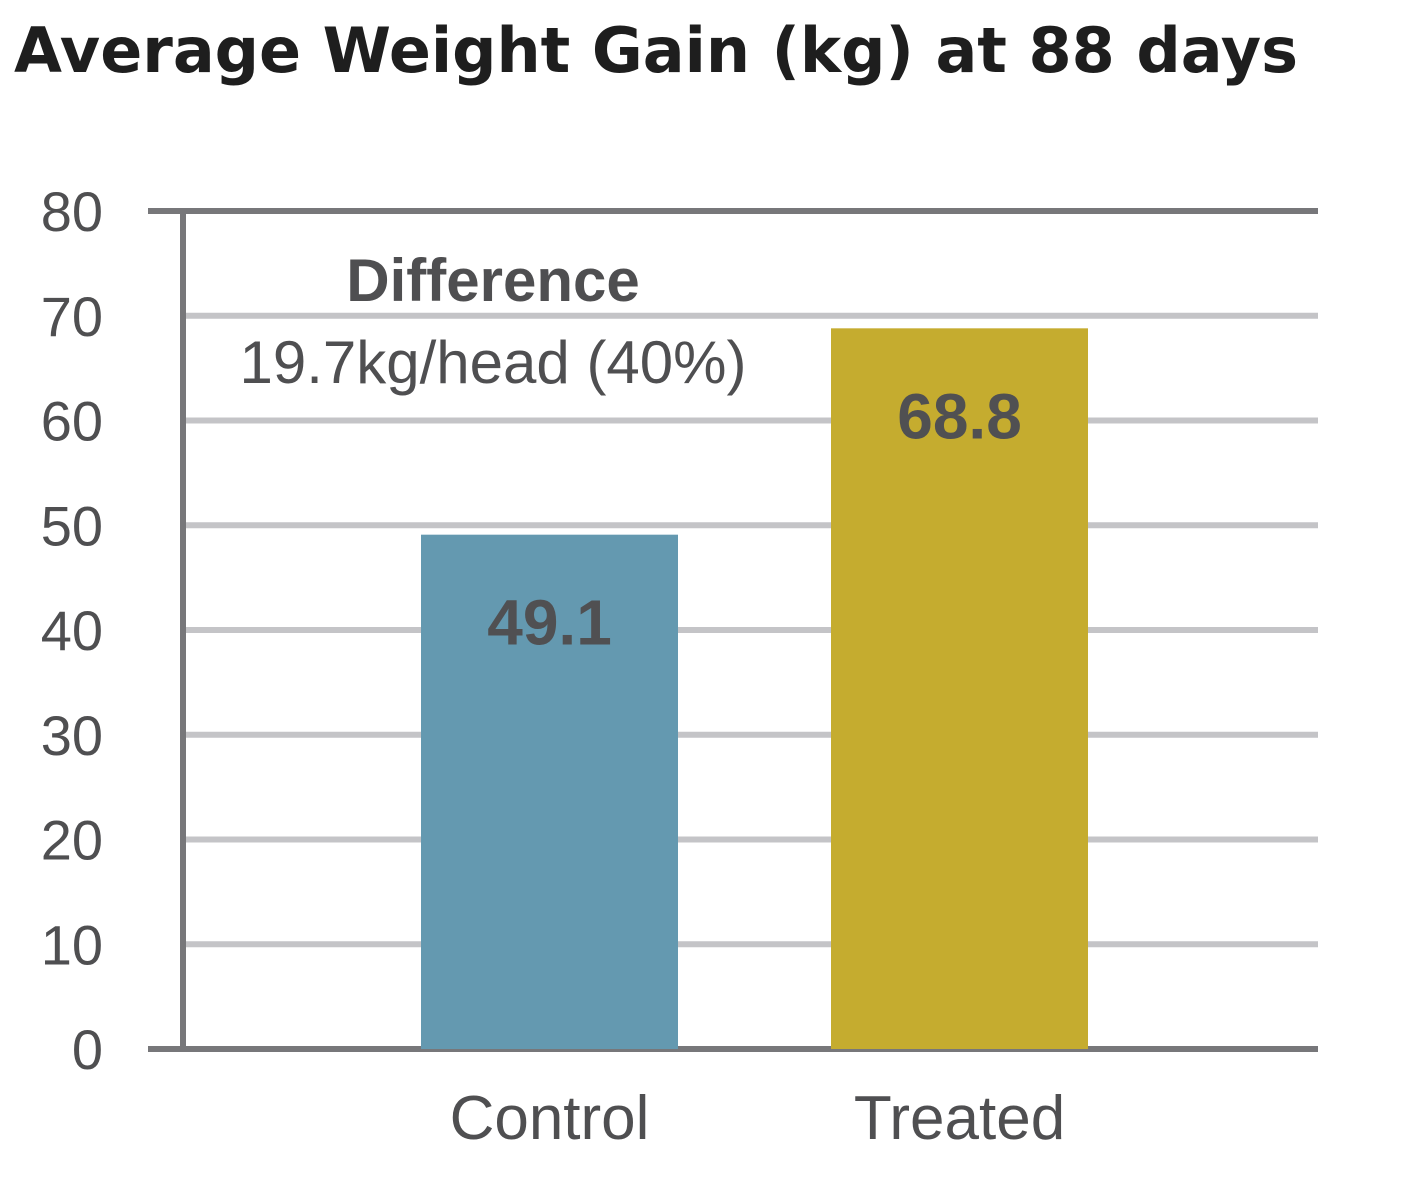 The width and height of the screenshot is (1402, 1197). Describe the element at coordinates (87, 1049) in the screenshot. I see `y-tick-label-0: 0` at that location.